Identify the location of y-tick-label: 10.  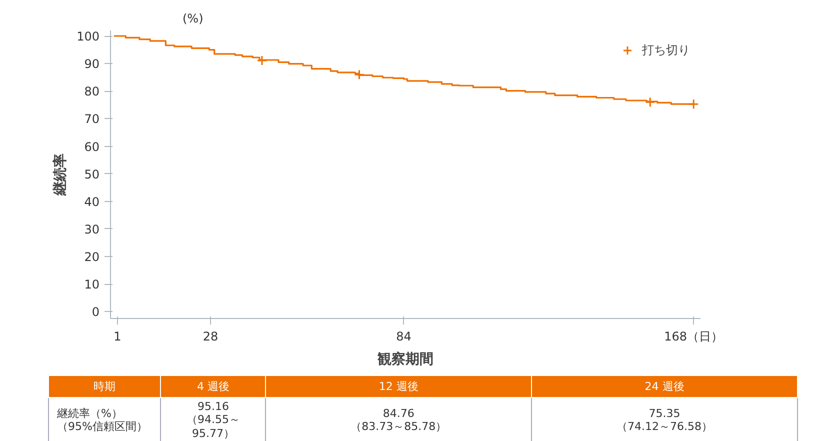
(92, 285).